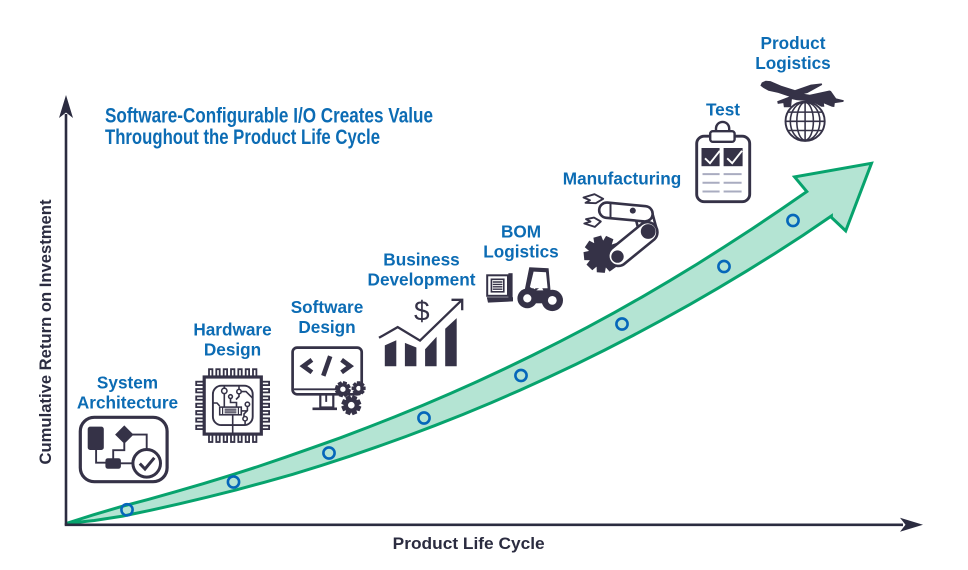 This screenshot has height=570, width=968. Describe the element at coordinates (622, 179) in the screenshot. I see `svg-text: Manufacturing` at that location.